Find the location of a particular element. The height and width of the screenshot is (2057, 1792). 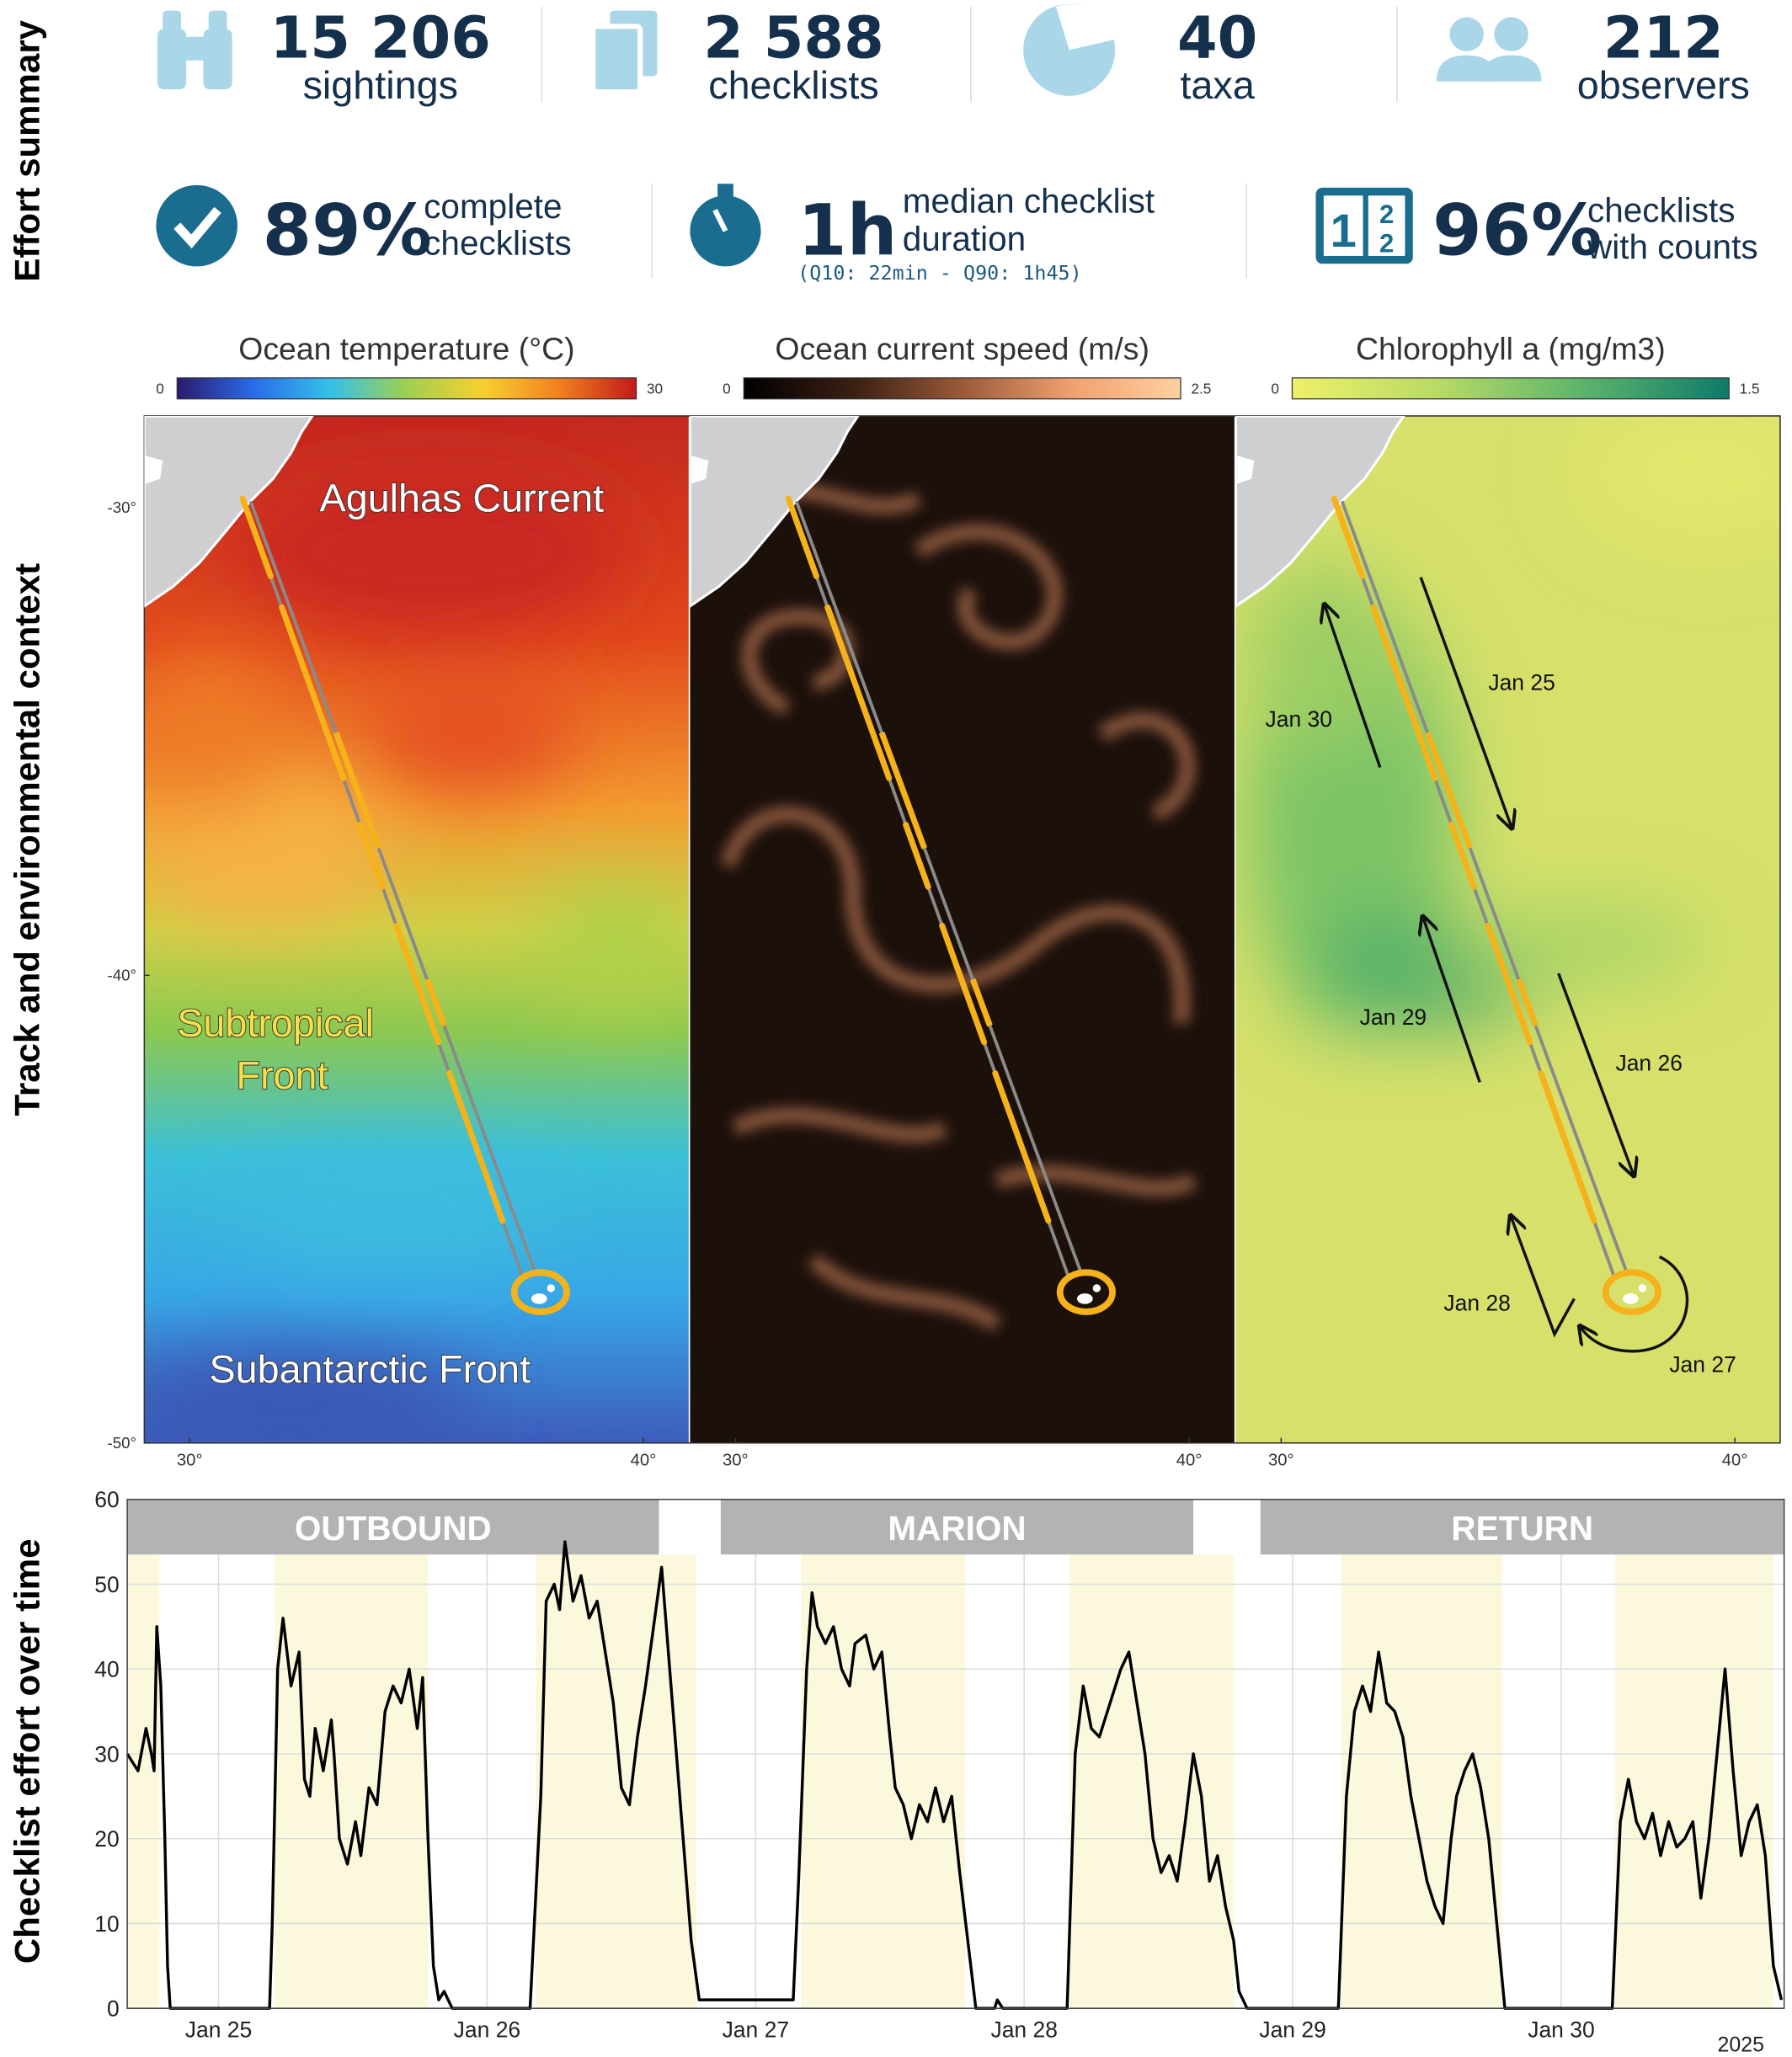

icon-people is located at coordinates (1489, 49).